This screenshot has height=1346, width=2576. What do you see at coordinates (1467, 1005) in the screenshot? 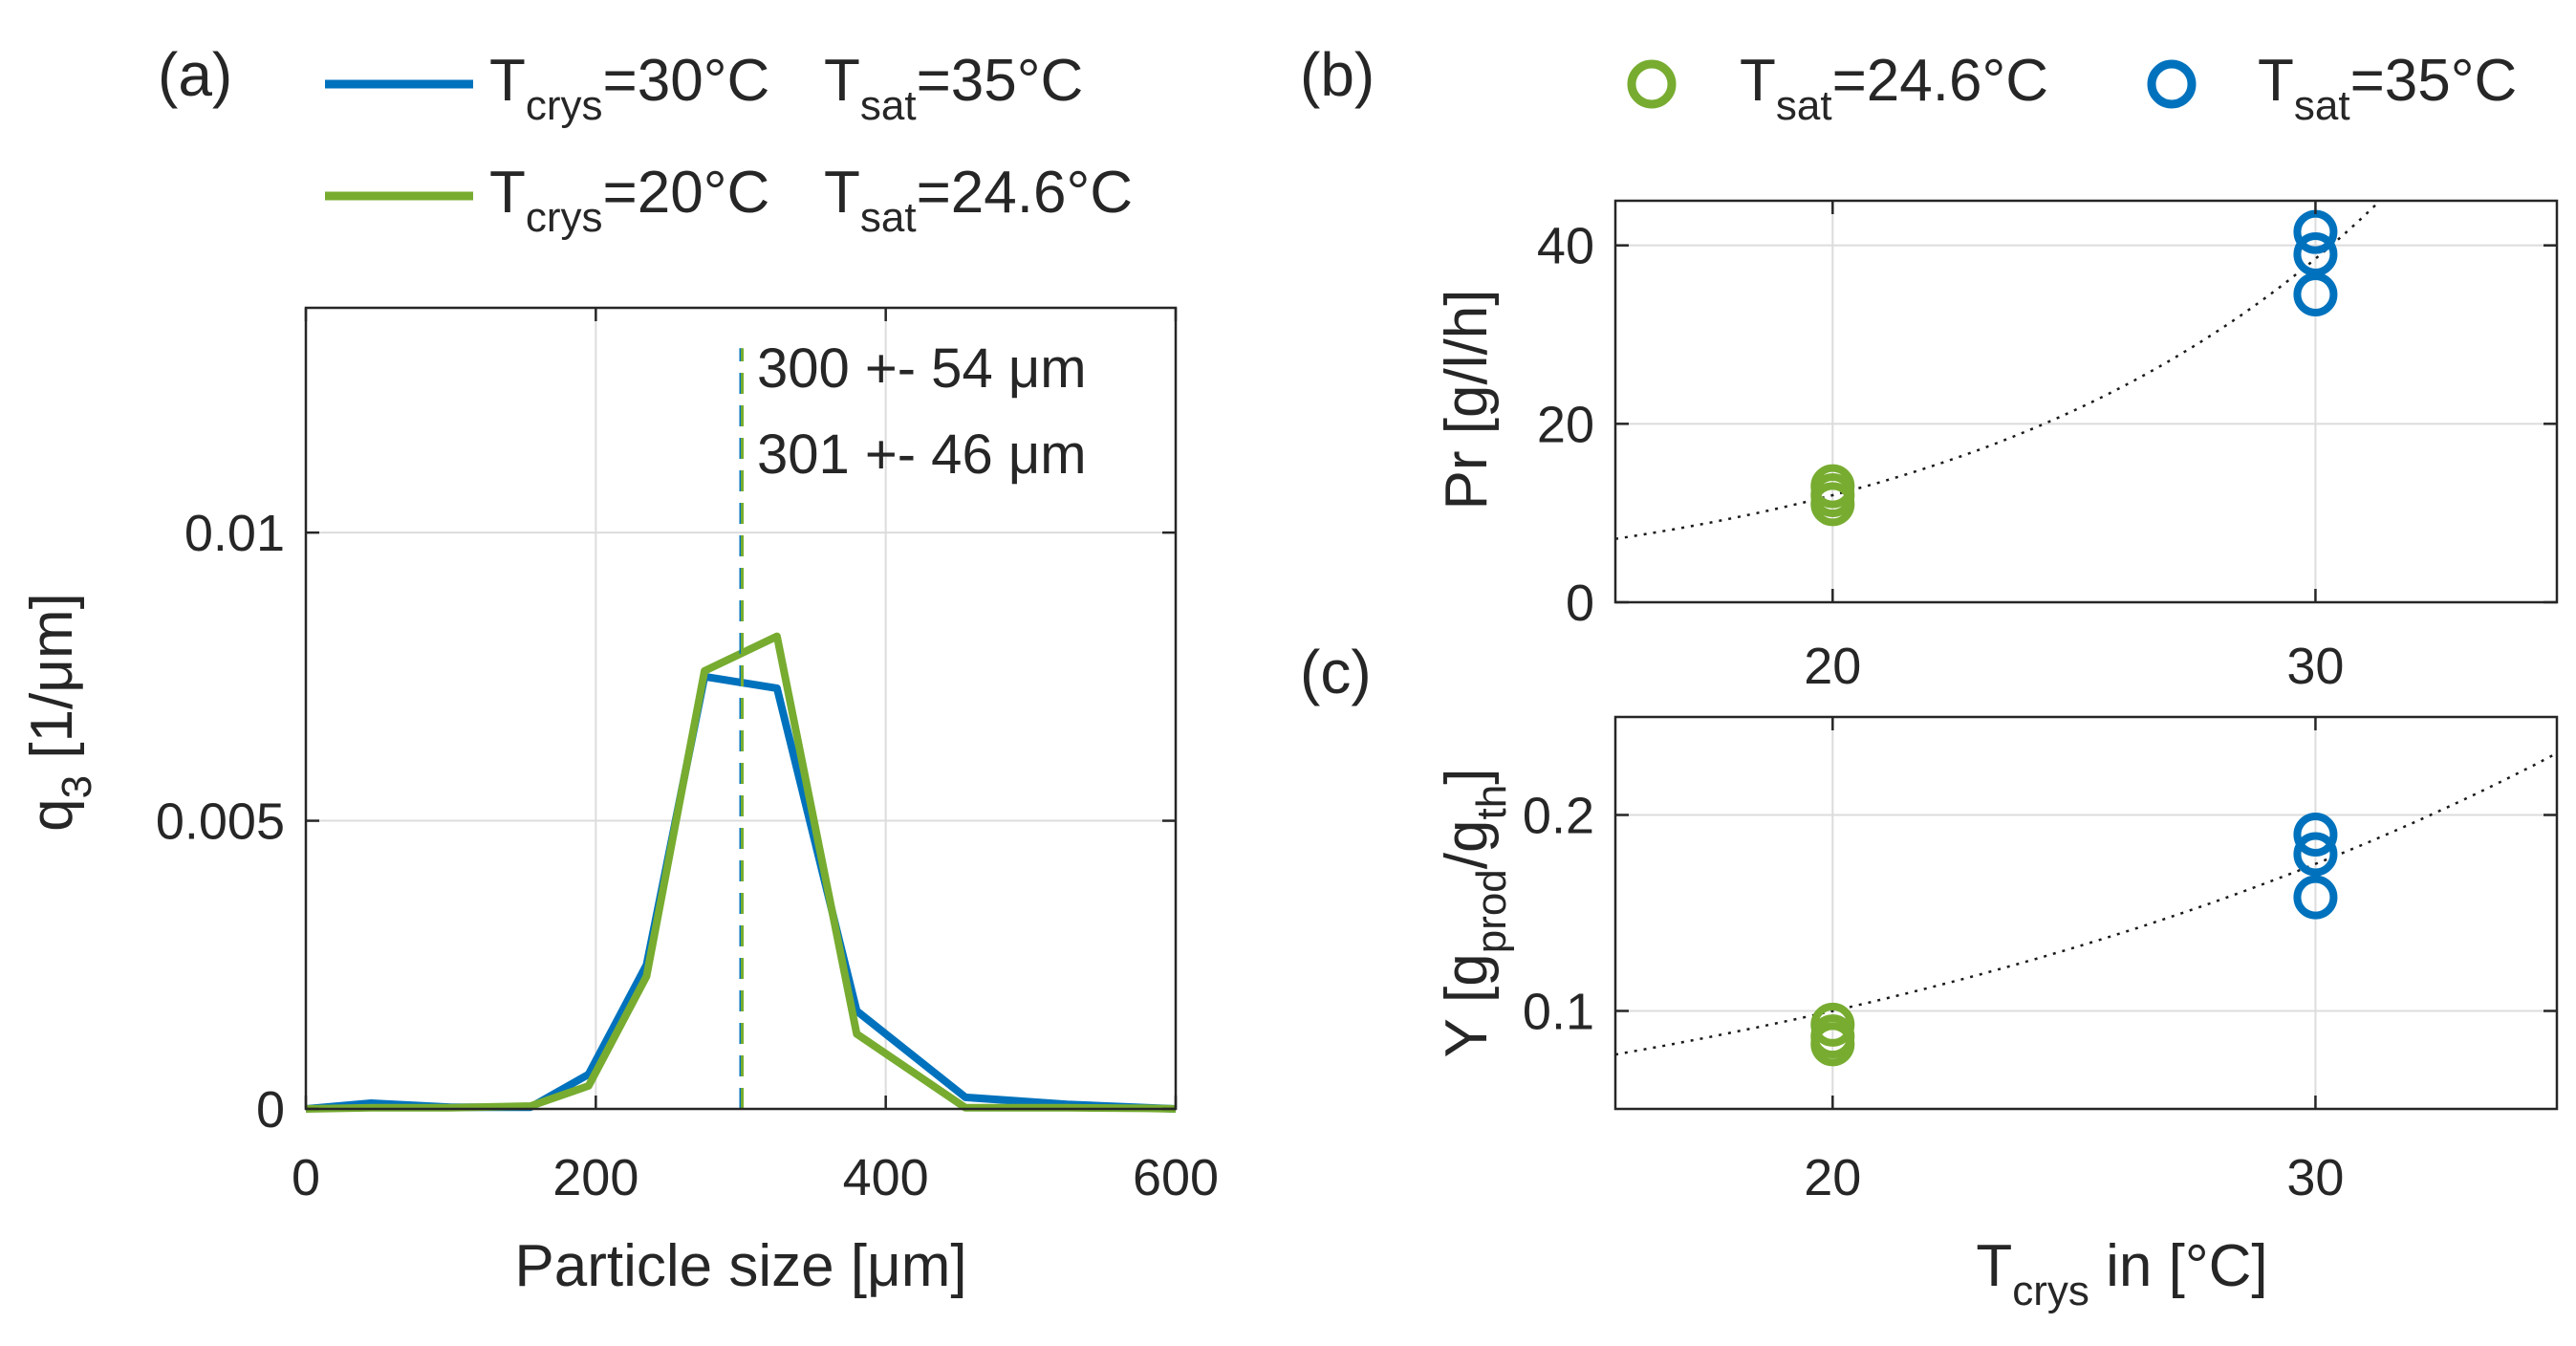
I see `panel-c-ylabel-main: Y [g` at bounding box center [1467, 1005].